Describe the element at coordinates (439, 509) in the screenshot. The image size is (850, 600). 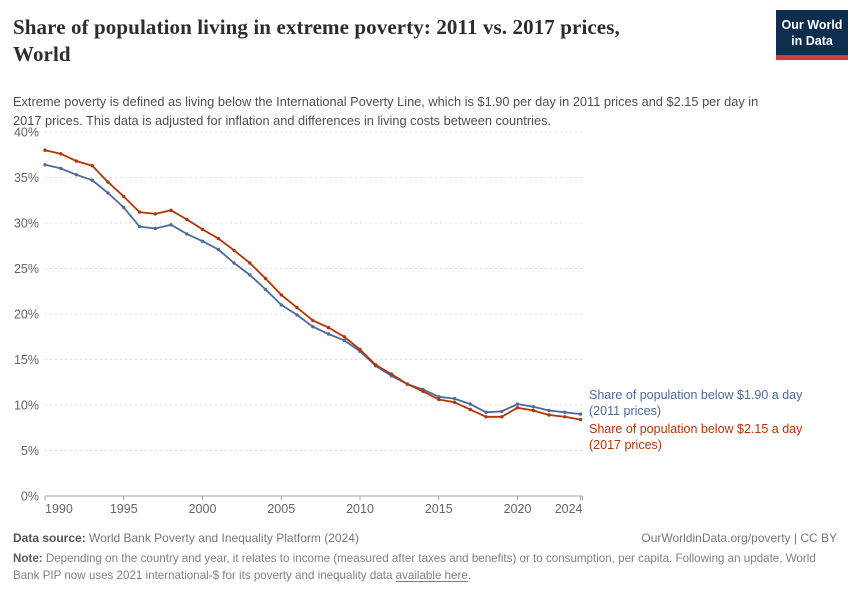
I see `x-tick-label: 2015` at that location.